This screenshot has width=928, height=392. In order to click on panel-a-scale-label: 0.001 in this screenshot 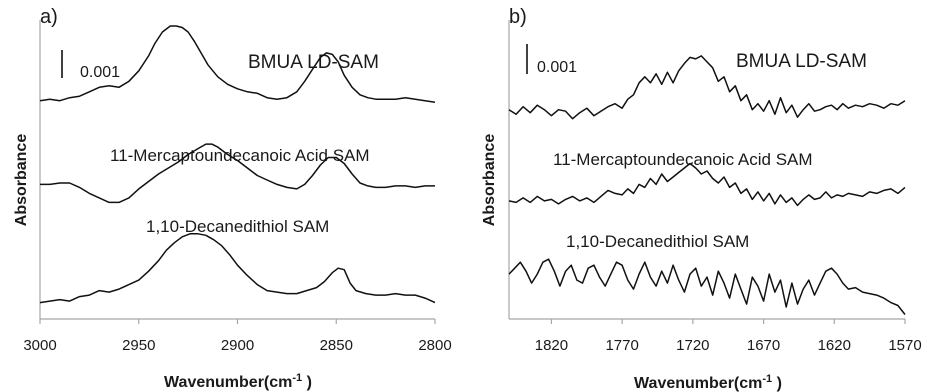, I will do `click(100, 72)`.